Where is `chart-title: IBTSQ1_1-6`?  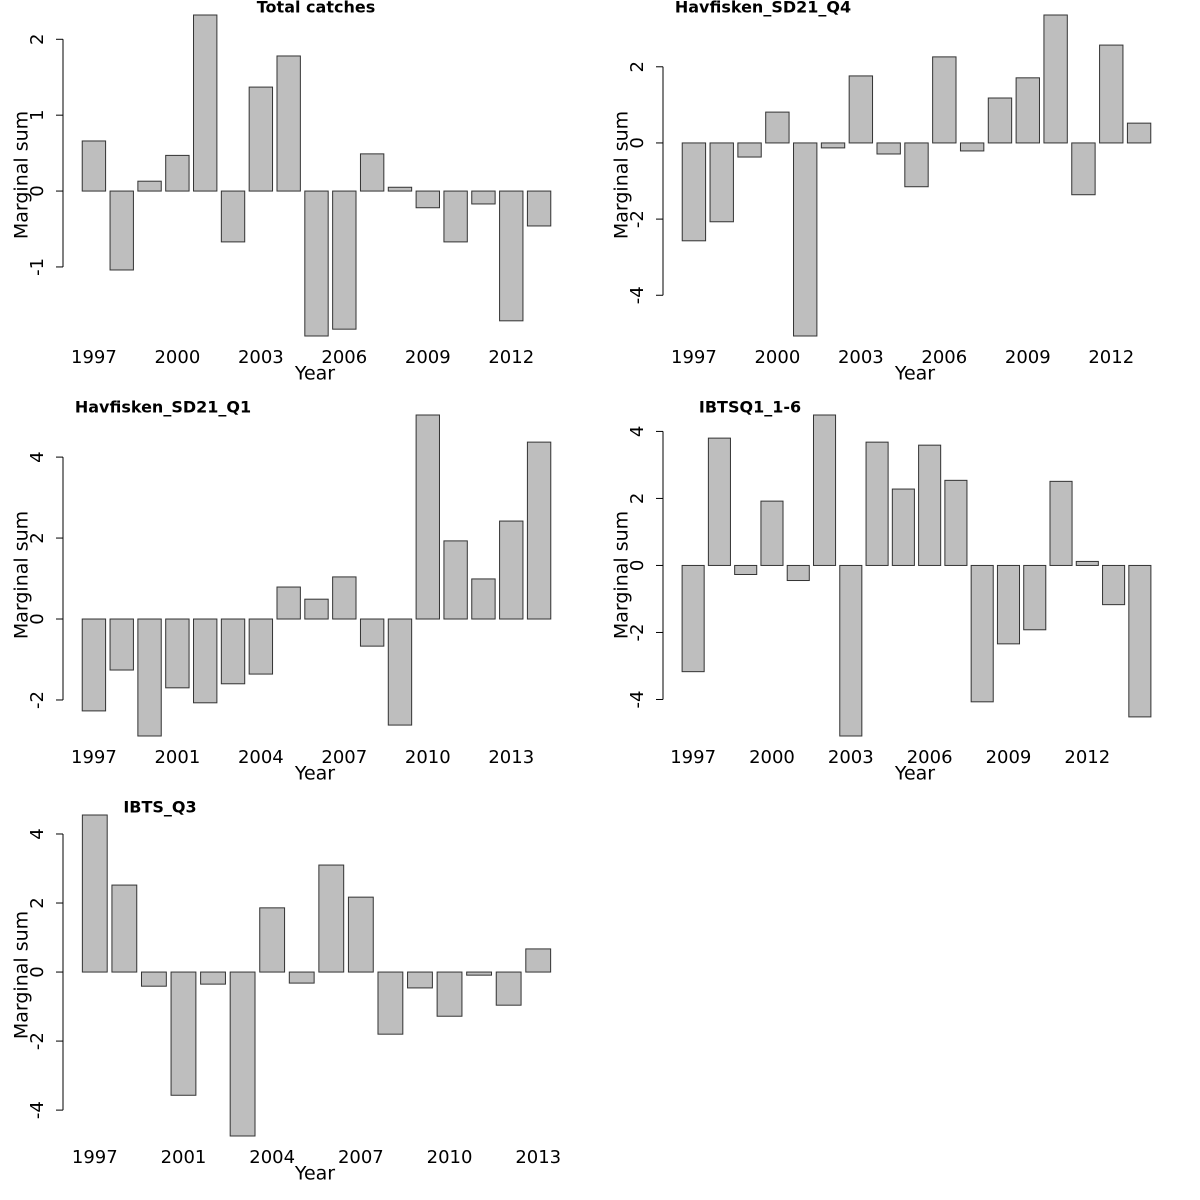
chart-title: IBTSQ1_1-6 is located at coordinates (750, 407).